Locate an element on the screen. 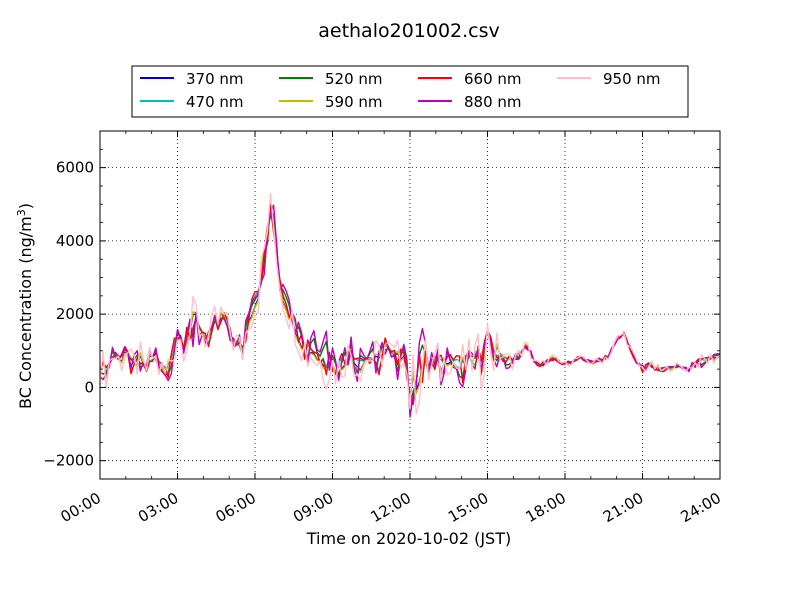 The height and width of the screenshot is (600, 800). legend-label: 370 nm is located at coordinates (215, 79).